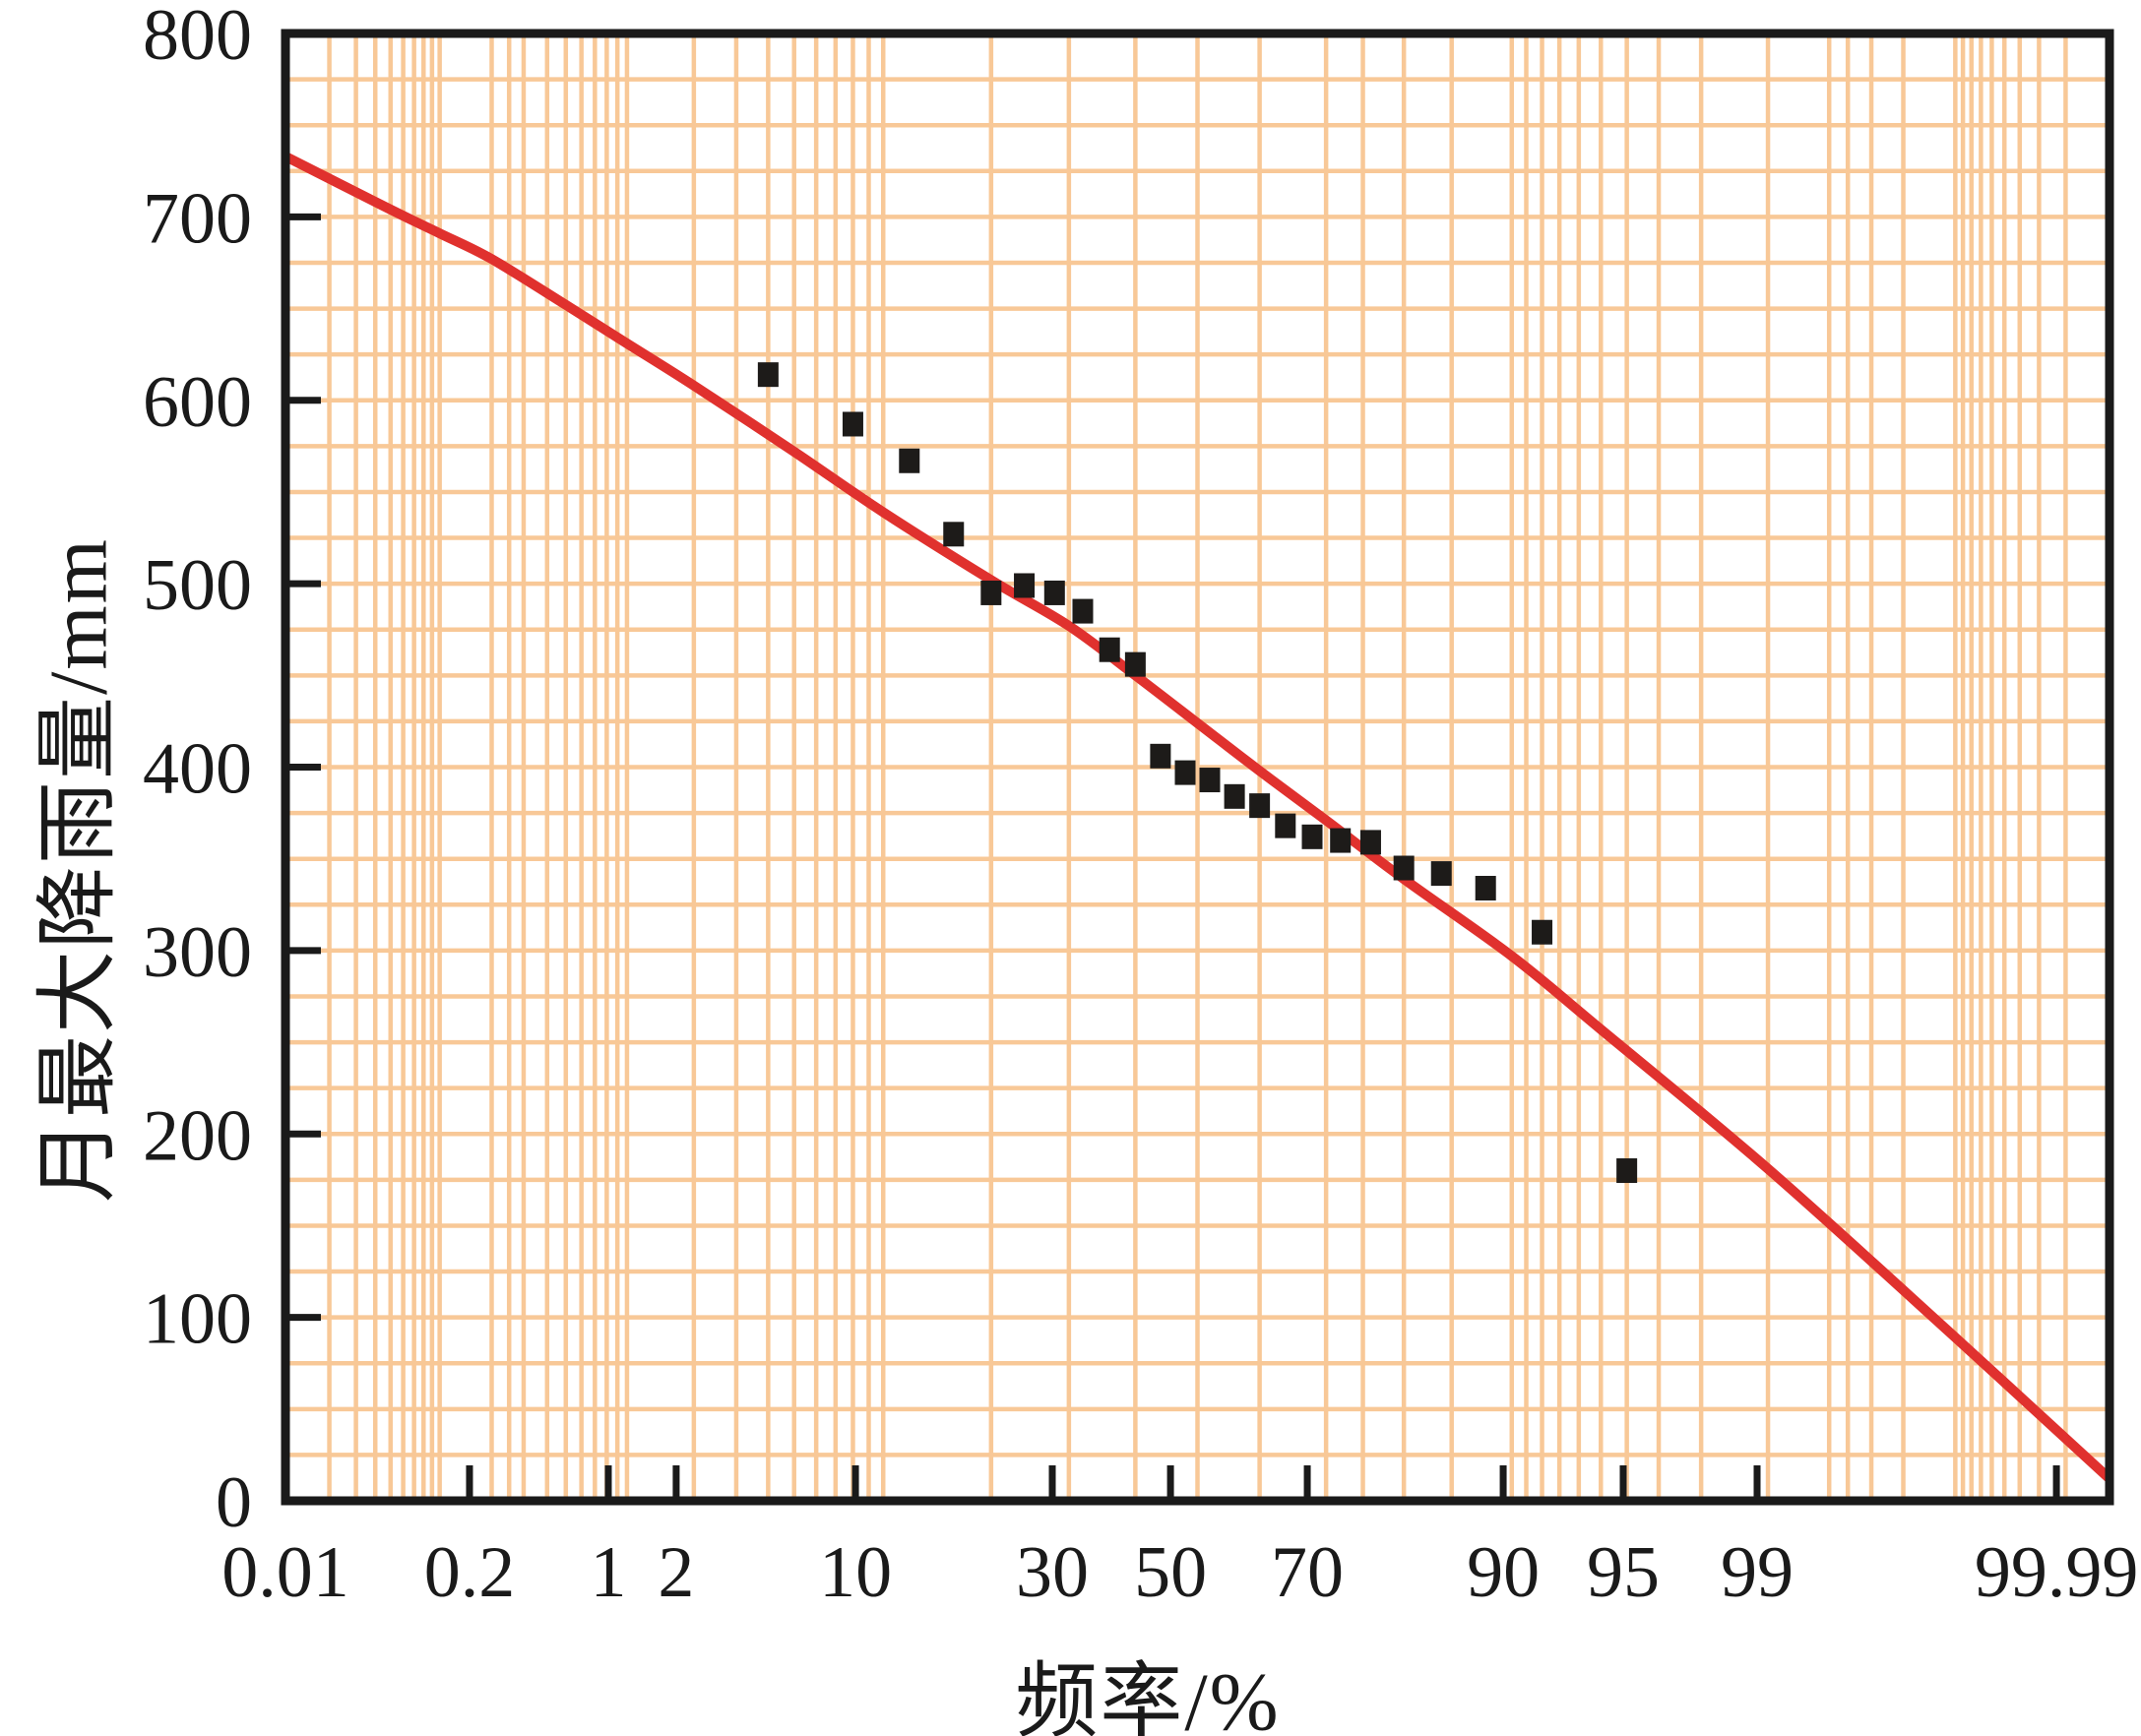 The image size is (2141, 1736). I want to click on x-tick-label: 95, so click(1623, 1572).